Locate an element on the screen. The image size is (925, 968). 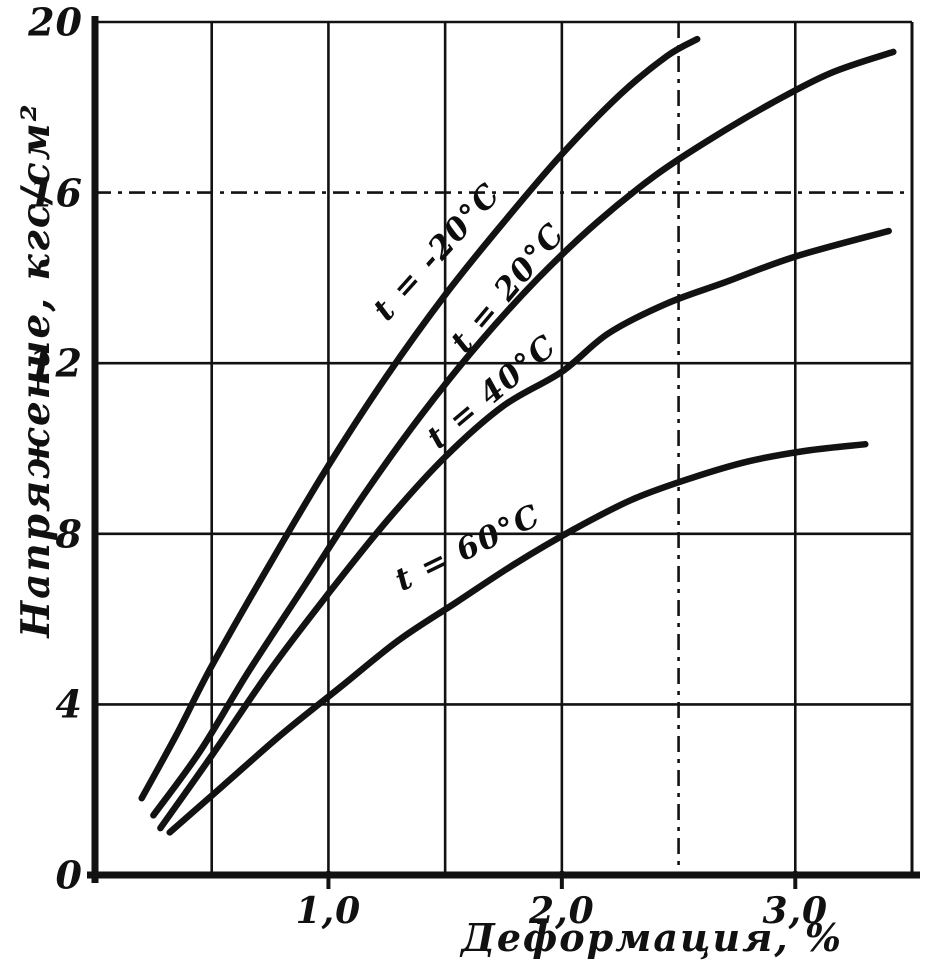
y-tick-label: 0 is located at coordinates (69, 875).